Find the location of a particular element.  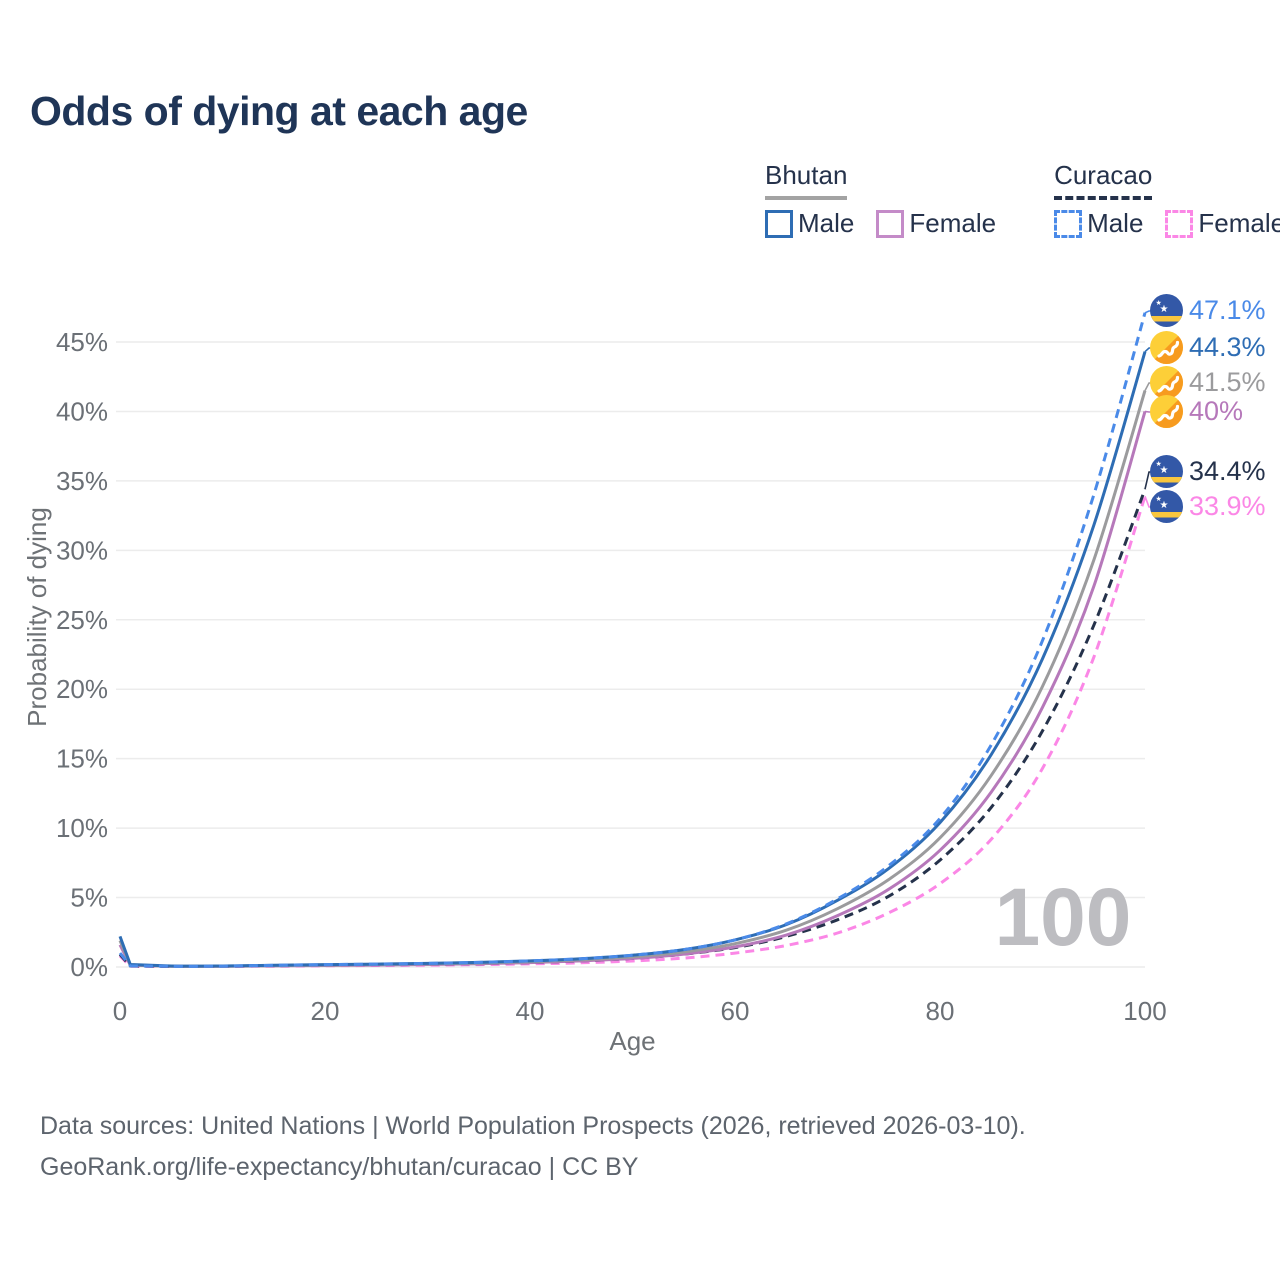

legend-group-bhutan: Bhutan Male Female is located at coordinates (880, 199).